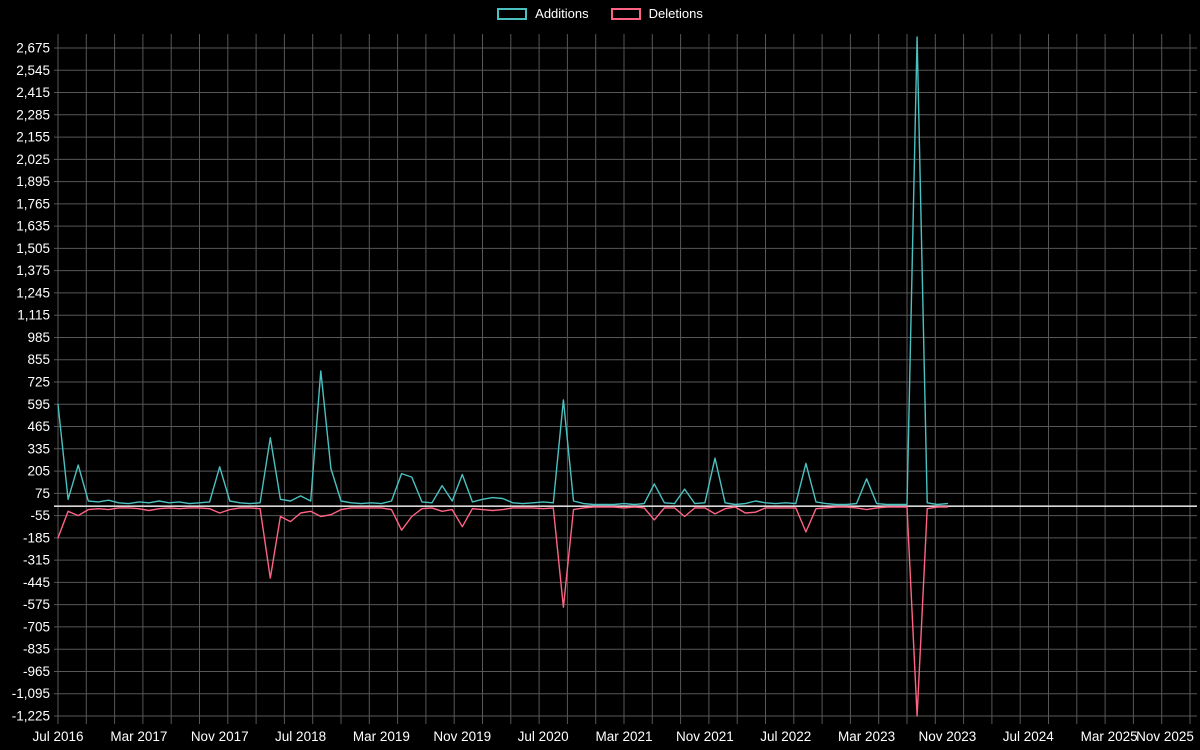  I want to click on deletions-swatch-icon, so click(625, 13).